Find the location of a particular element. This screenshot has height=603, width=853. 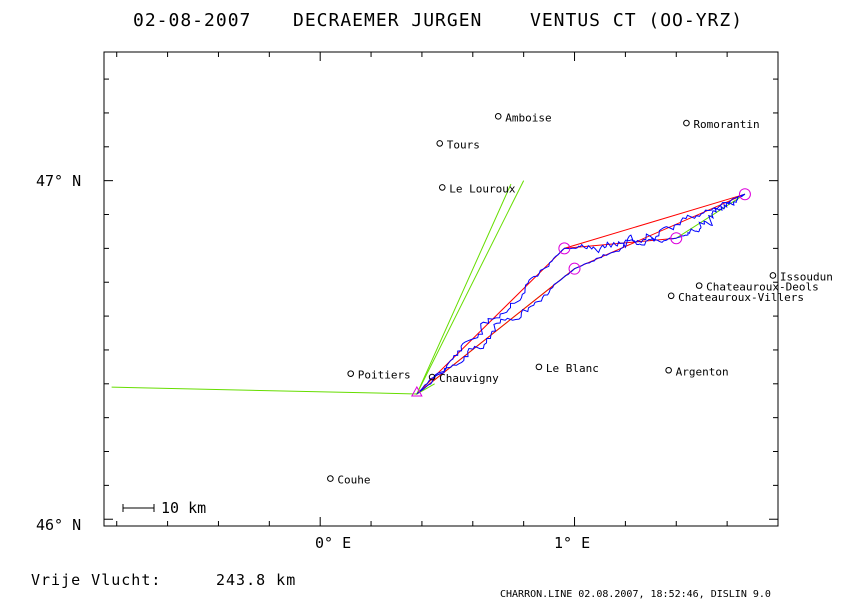

distance-value: 243.8 km is located at coordinates (256, 580).